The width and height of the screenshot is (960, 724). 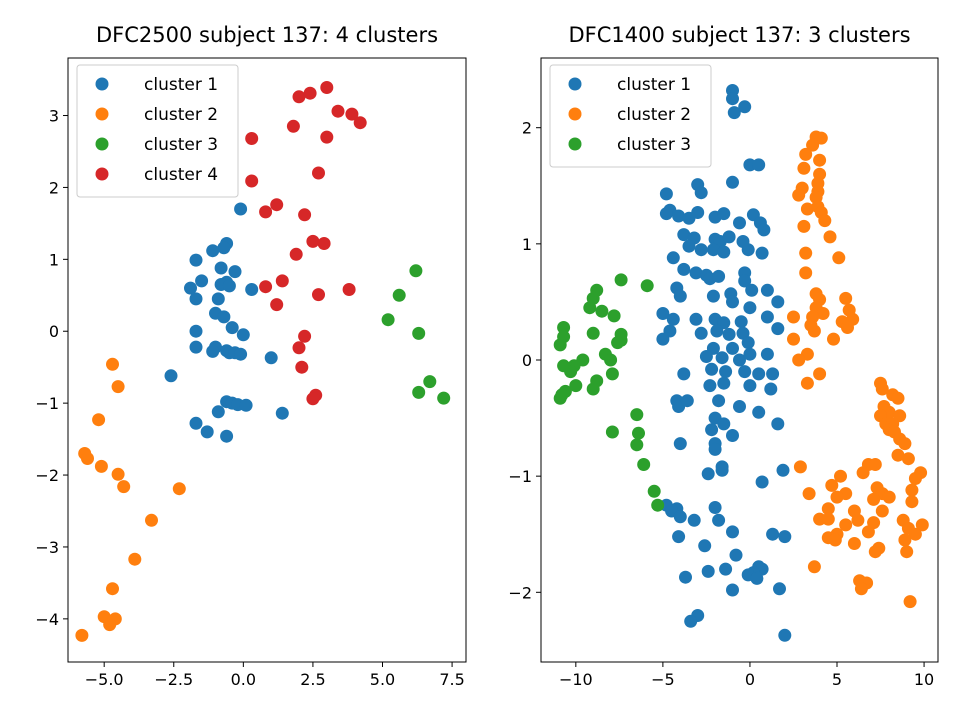 I want to click on x-tick-label: −10, so click(x=576, y=679).